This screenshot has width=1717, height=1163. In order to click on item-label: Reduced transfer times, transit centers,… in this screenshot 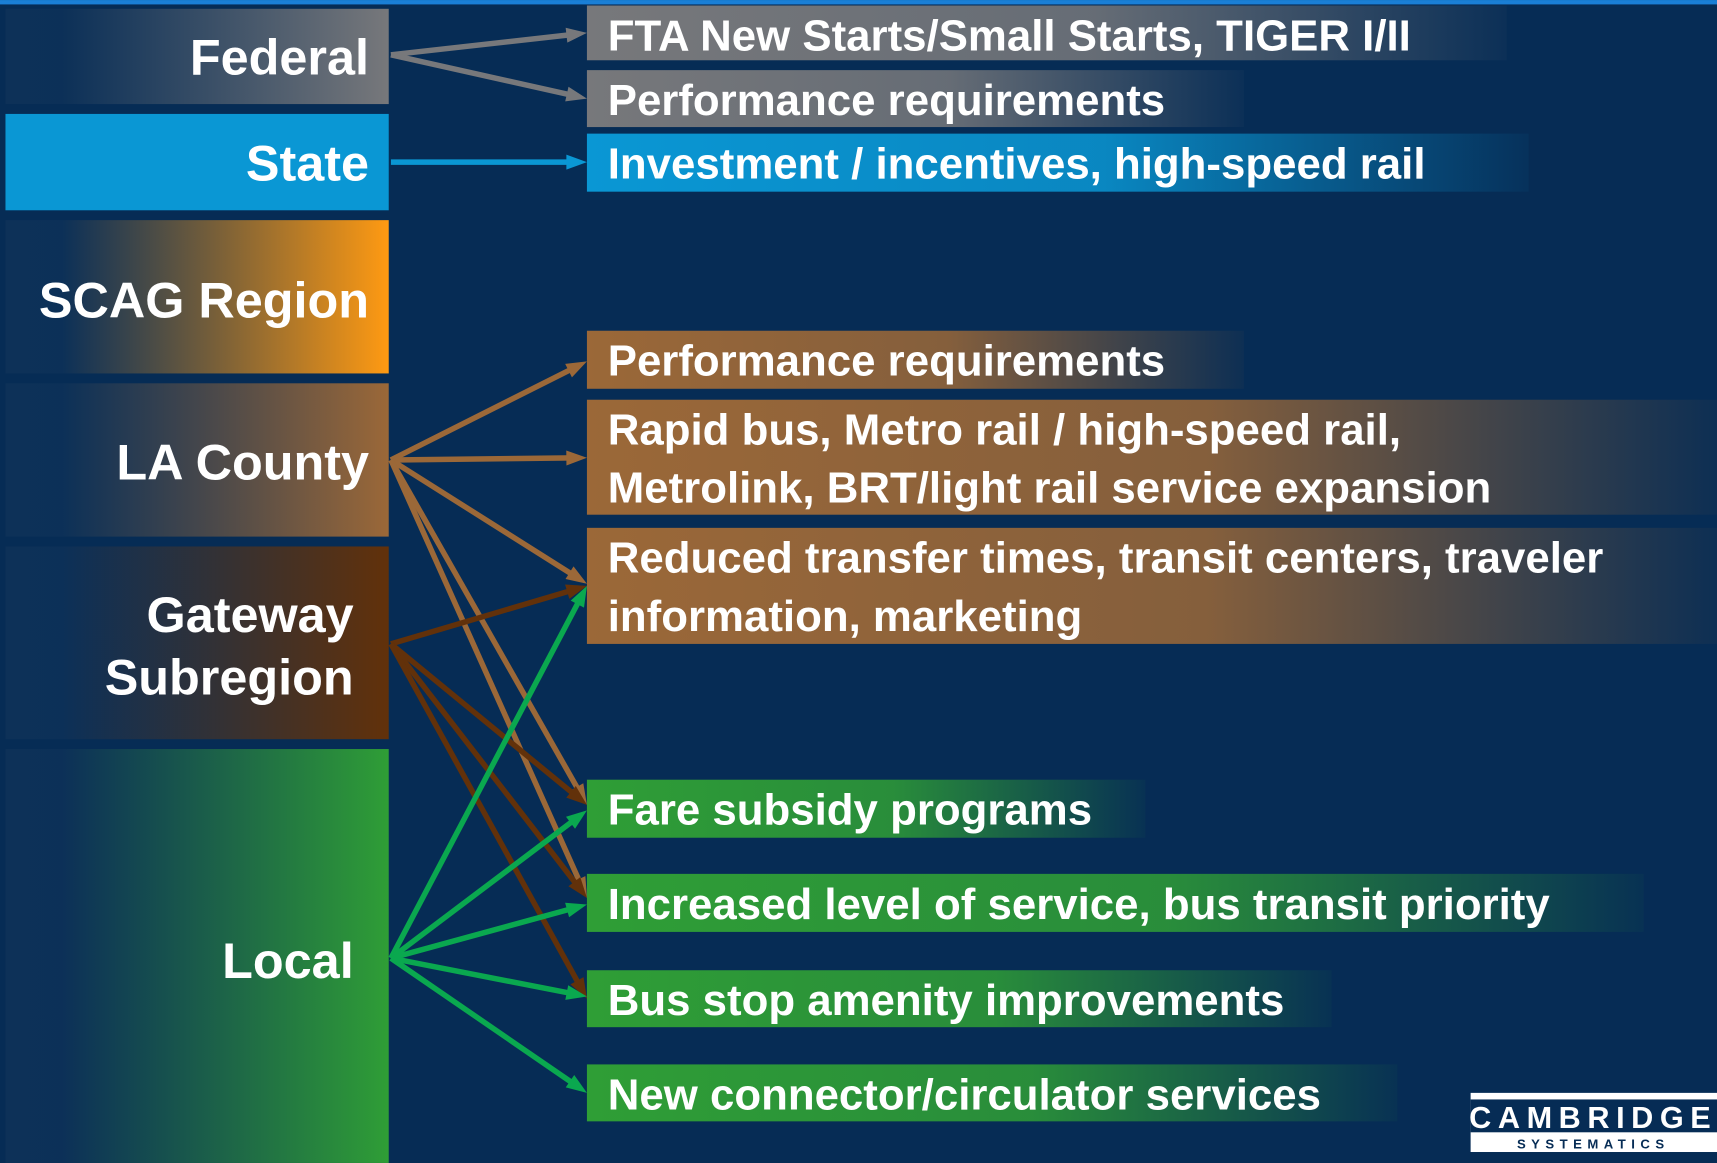, I will do `click(1106, 558)`.